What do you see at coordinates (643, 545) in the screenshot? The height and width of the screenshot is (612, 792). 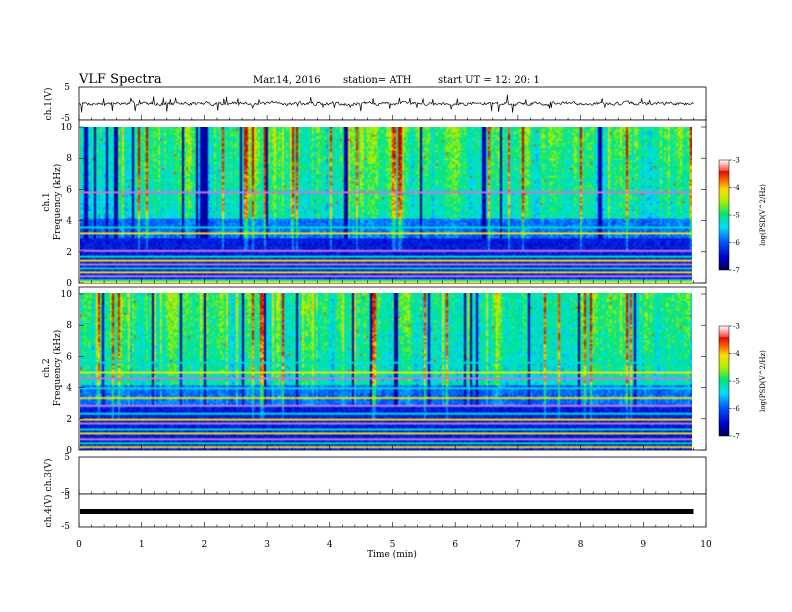 I see `time-tick-label: 9` at bounding box center [643, 545].